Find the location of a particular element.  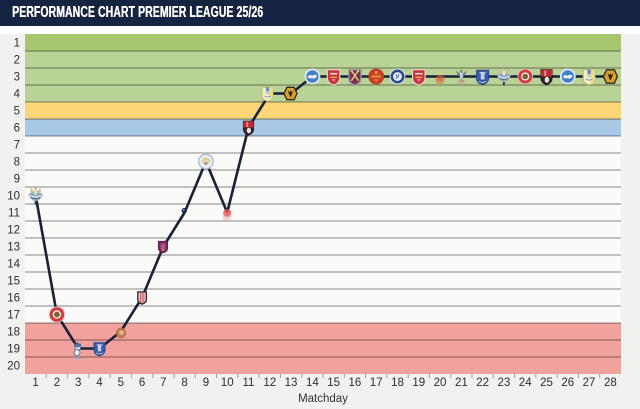

svg-text: 22 is located at coordinates (482, 383).